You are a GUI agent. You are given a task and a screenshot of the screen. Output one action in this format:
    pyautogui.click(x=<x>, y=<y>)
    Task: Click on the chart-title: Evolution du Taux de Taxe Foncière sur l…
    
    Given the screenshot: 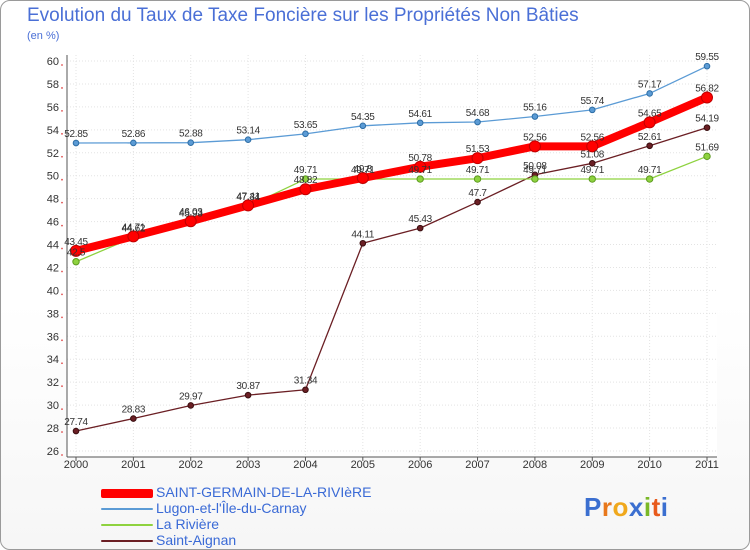 What is the action you would take?
    pyautogui.click(x=303, y=15)
    